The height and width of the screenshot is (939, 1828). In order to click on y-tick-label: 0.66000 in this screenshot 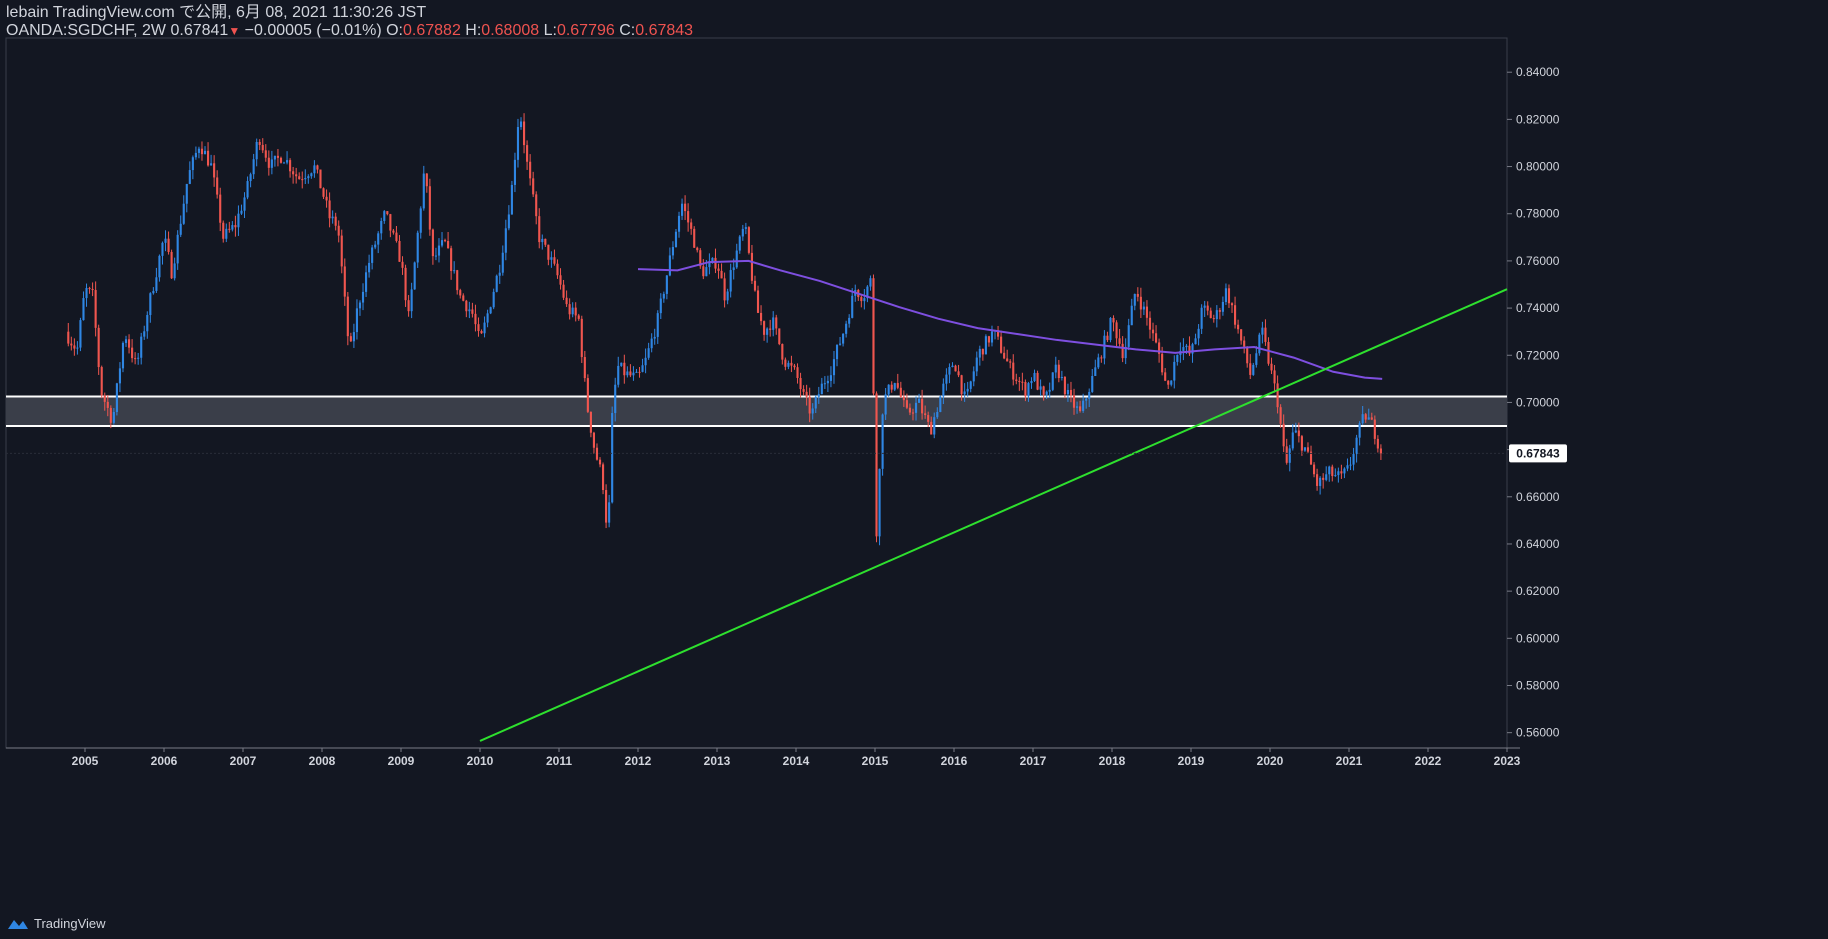, I will do `click(1538, 497)`.